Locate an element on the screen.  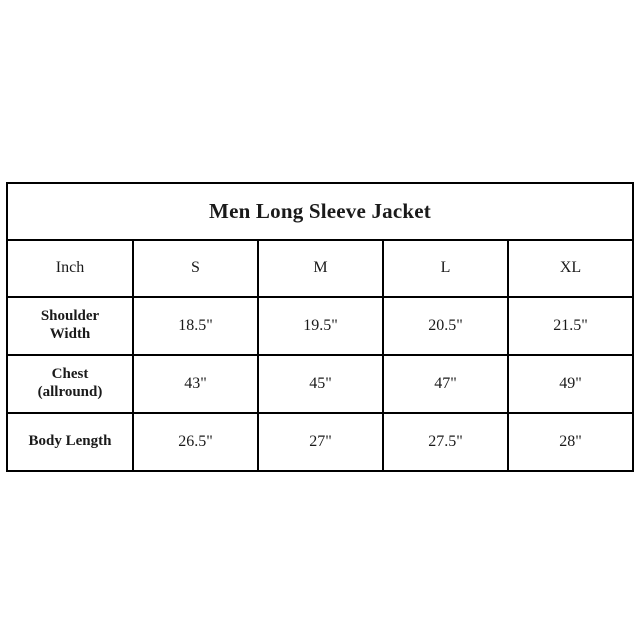
row-label-shoulder-width: Shoulder Width is located at coordinates (70, 326).